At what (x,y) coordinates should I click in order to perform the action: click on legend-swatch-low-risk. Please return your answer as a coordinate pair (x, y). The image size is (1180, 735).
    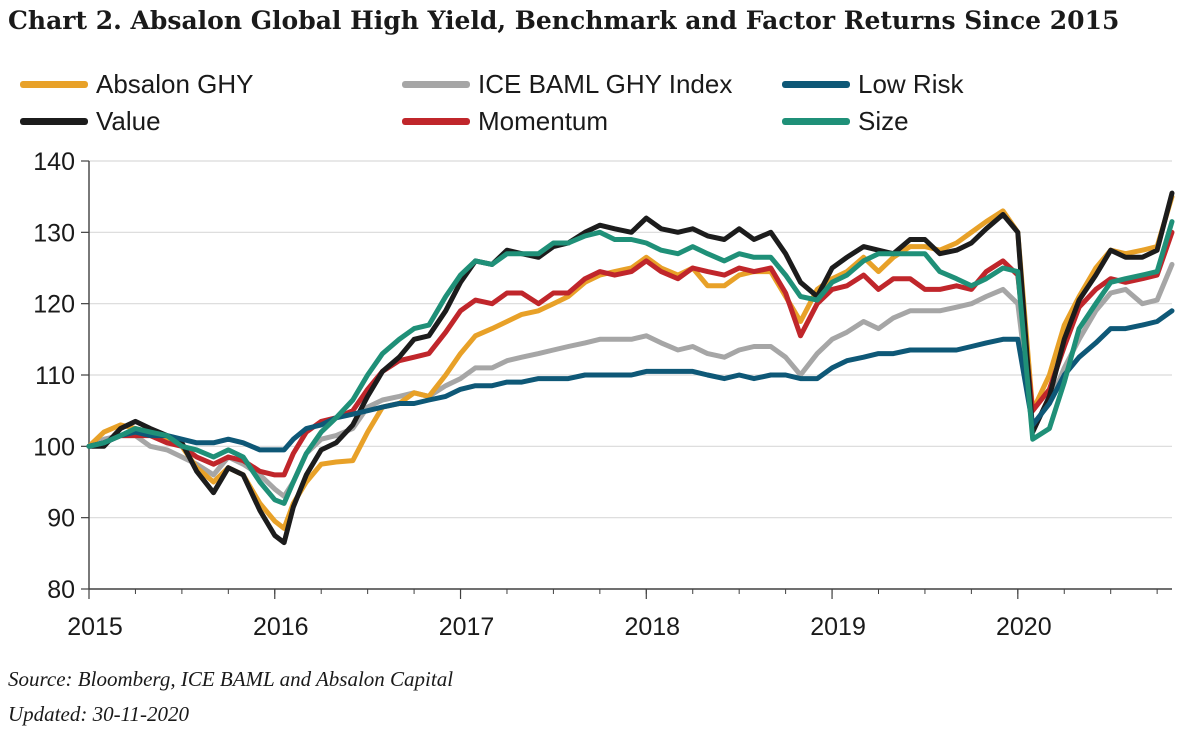
    Looking at the image, I should click on (816, 84).